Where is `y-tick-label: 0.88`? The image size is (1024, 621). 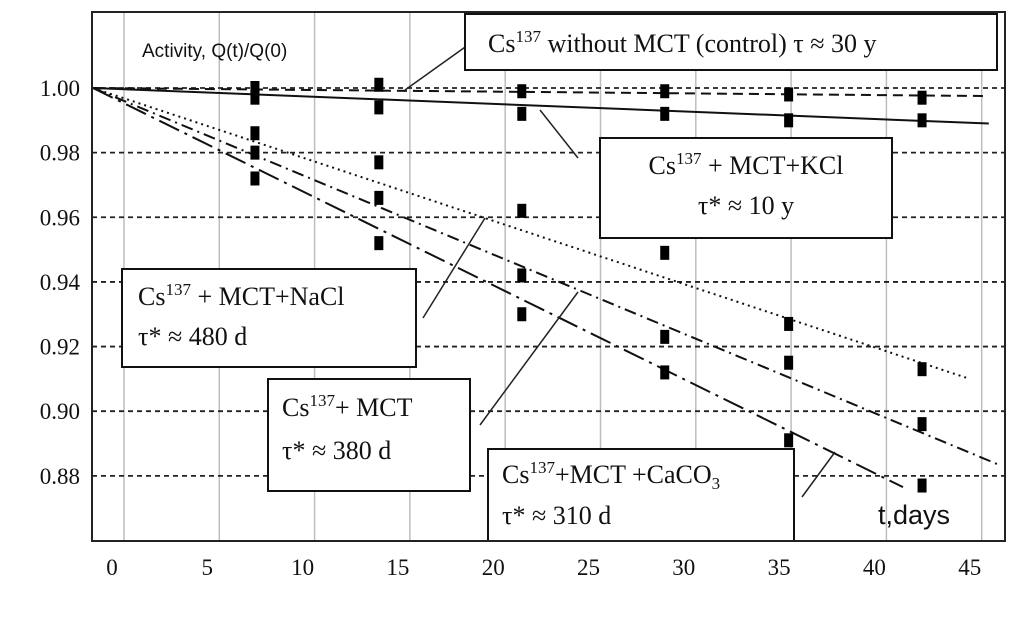
y-tick-label: 0.88 is located at coordinates (60, 476).